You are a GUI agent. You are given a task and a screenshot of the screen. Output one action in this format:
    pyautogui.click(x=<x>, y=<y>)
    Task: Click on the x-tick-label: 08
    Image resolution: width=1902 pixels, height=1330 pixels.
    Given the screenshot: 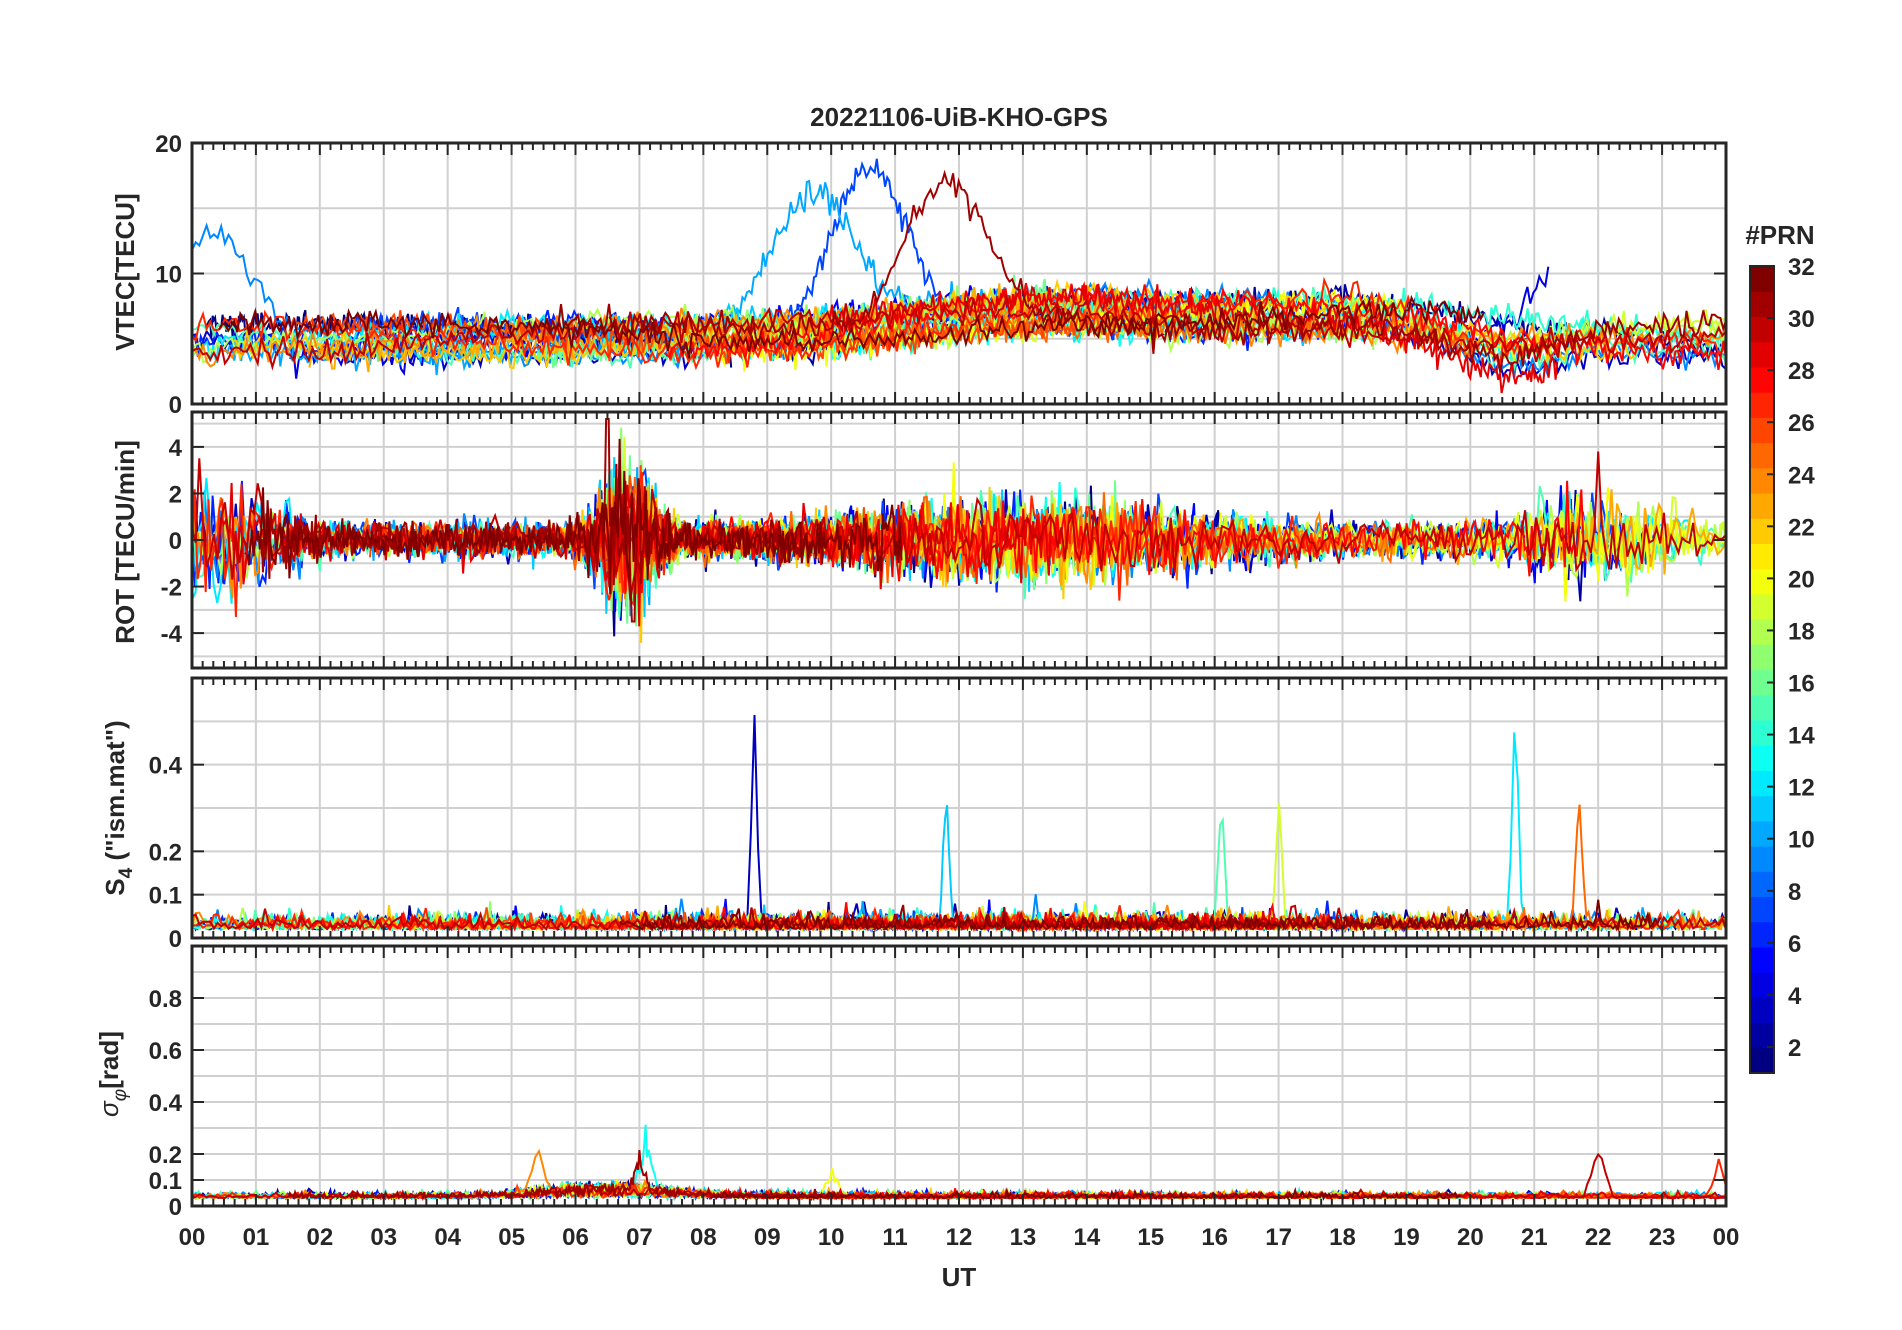 What is the action you would take?
    pyautogui.click(x=703, y=1237)
    